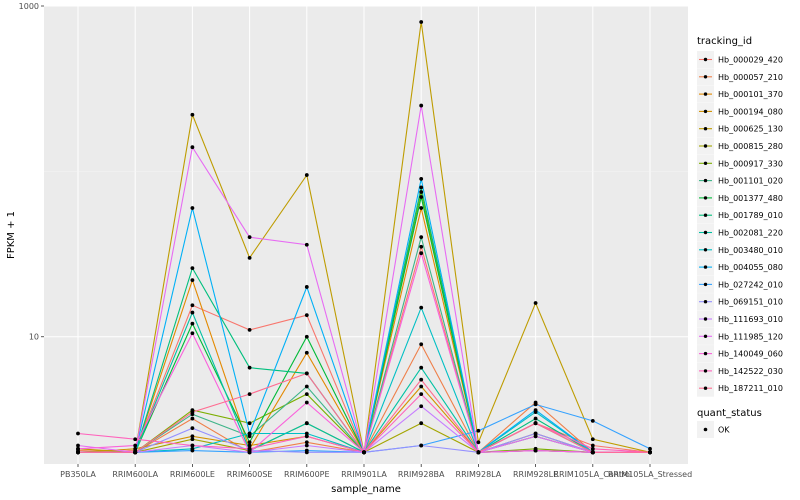 This screenshot has height=500, width=800. I want to click on legend-item: Hb_000029_420, so click(740, 59).